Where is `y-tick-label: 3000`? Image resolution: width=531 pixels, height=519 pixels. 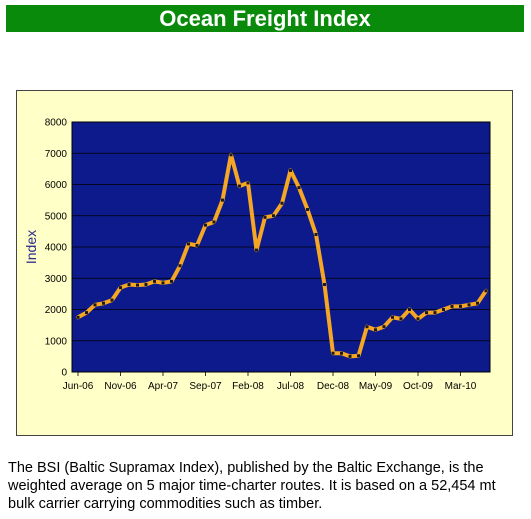
y-tick-label: 3000 is located at coordinates (56, 279).